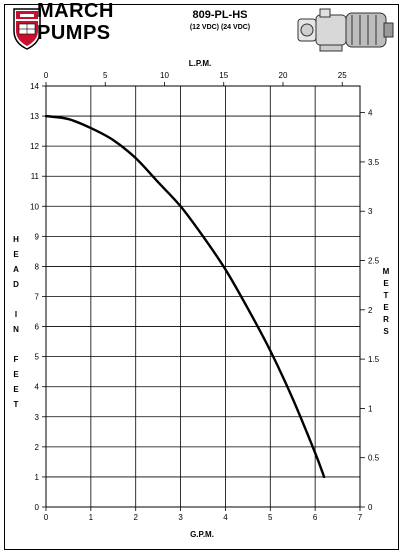  What do you see at coordinates (46, 75) in the screenshot?
I see `x2-tick-label: 0` at bounding box center [46, 75].